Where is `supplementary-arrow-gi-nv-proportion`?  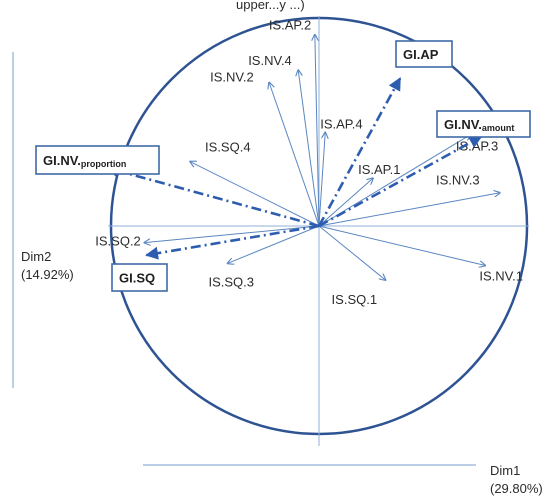
supplementary-arrow-gi-nv-proportion is located at coordinates (212, 196).